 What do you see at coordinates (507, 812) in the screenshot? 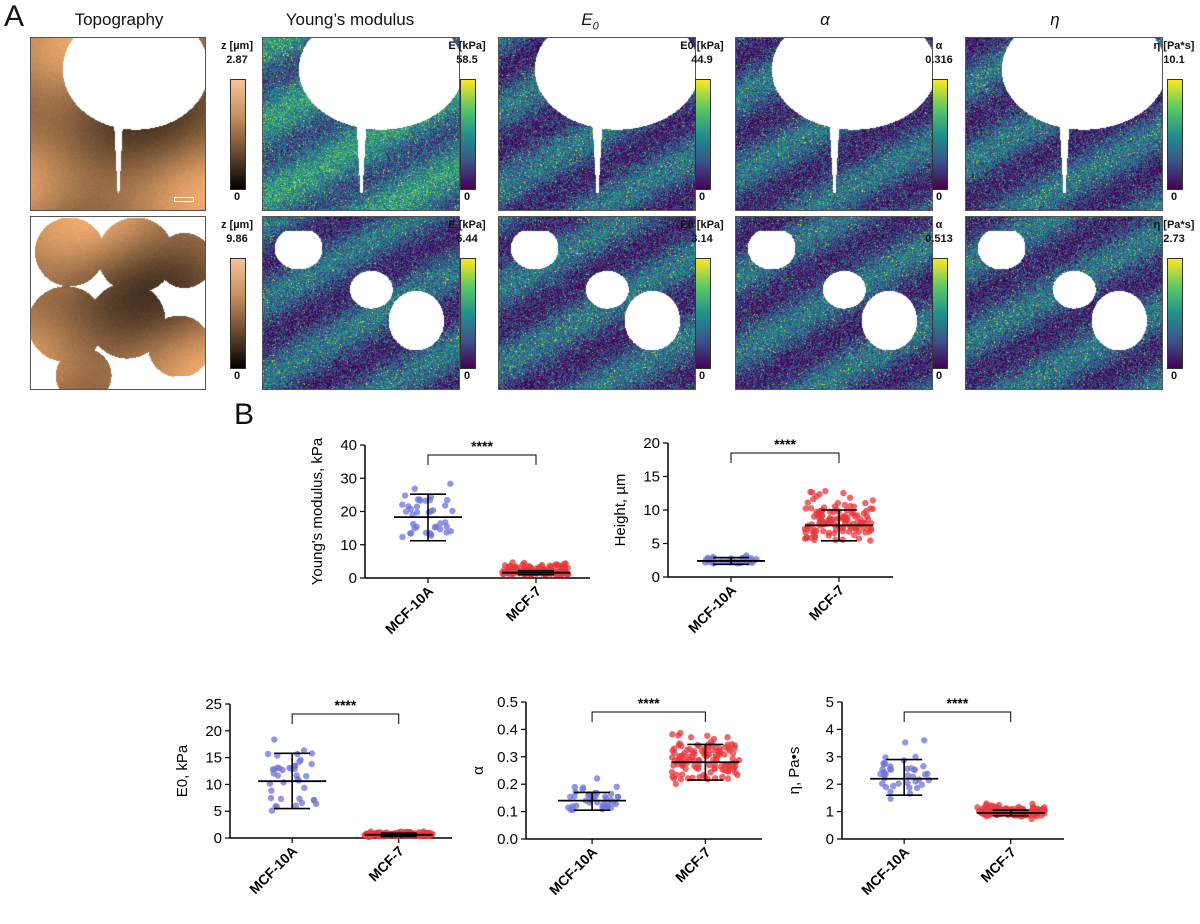
I see `y-tick-label: 0.1` at bounding box center [507, 812].